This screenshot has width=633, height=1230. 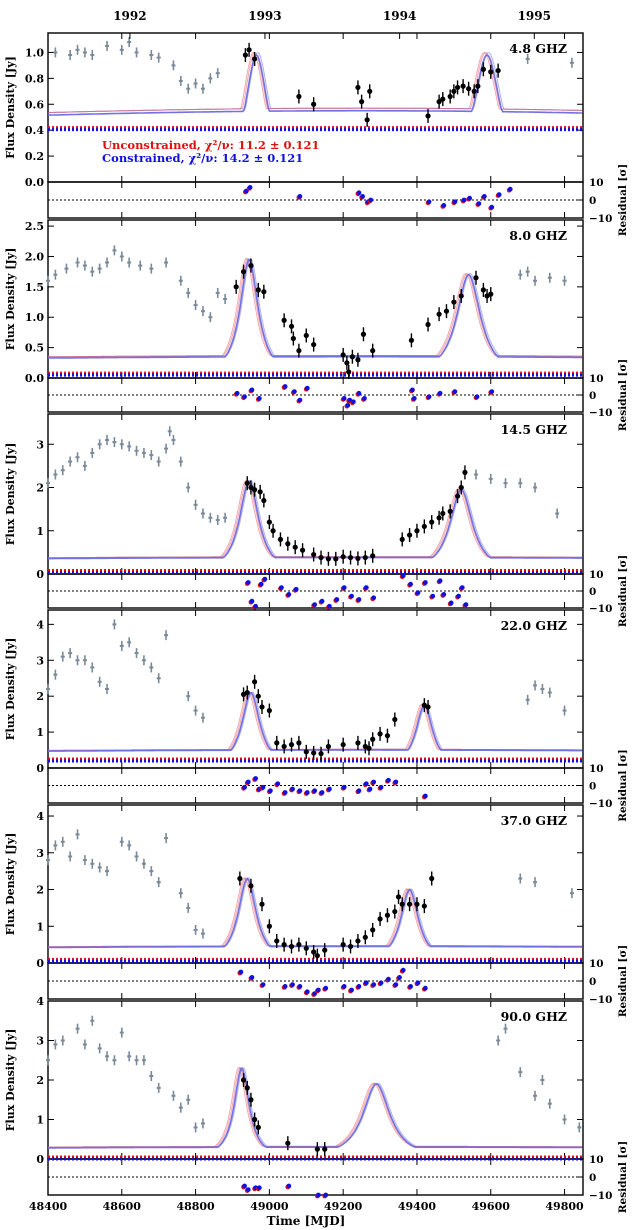 What do you see at coordinates (538, 235) in the screenshot?
I see `band-label: 8.0 GHZ` at bounding box center [538, 235].